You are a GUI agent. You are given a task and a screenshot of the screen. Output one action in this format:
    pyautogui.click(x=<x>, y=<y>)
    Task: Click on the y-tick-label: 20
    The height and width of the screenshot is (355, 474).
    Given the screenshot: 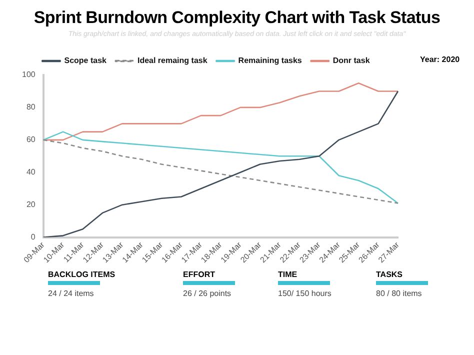 What is the action you would take?
    pyautogui.click(x=31, y=205)
    